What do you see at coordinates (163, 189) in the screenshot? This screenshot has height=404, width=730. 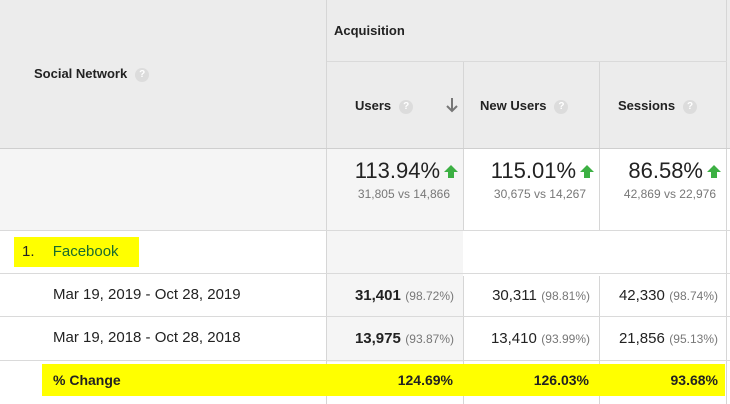 I see `totals-row-bg` at bounding box center [163, 189].